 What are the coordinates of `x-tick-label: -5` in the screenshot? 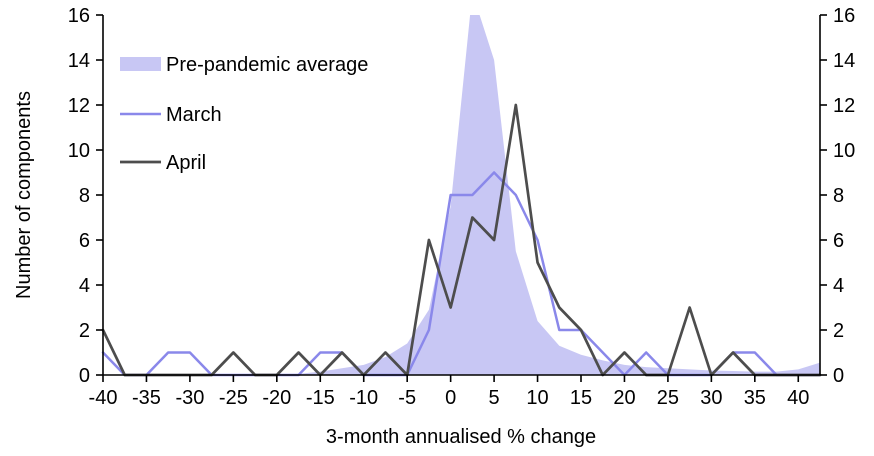 It's located at (407, 398).